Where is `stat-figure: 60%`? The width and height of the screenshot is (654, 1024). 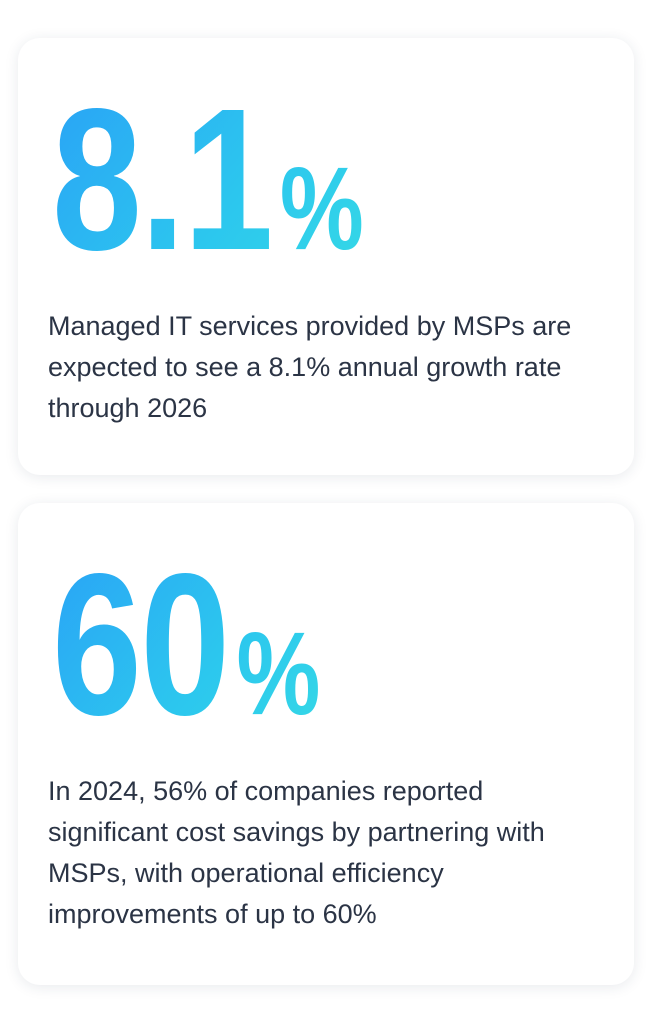 stat-figure: 60% is located at coordinates (186, 644).